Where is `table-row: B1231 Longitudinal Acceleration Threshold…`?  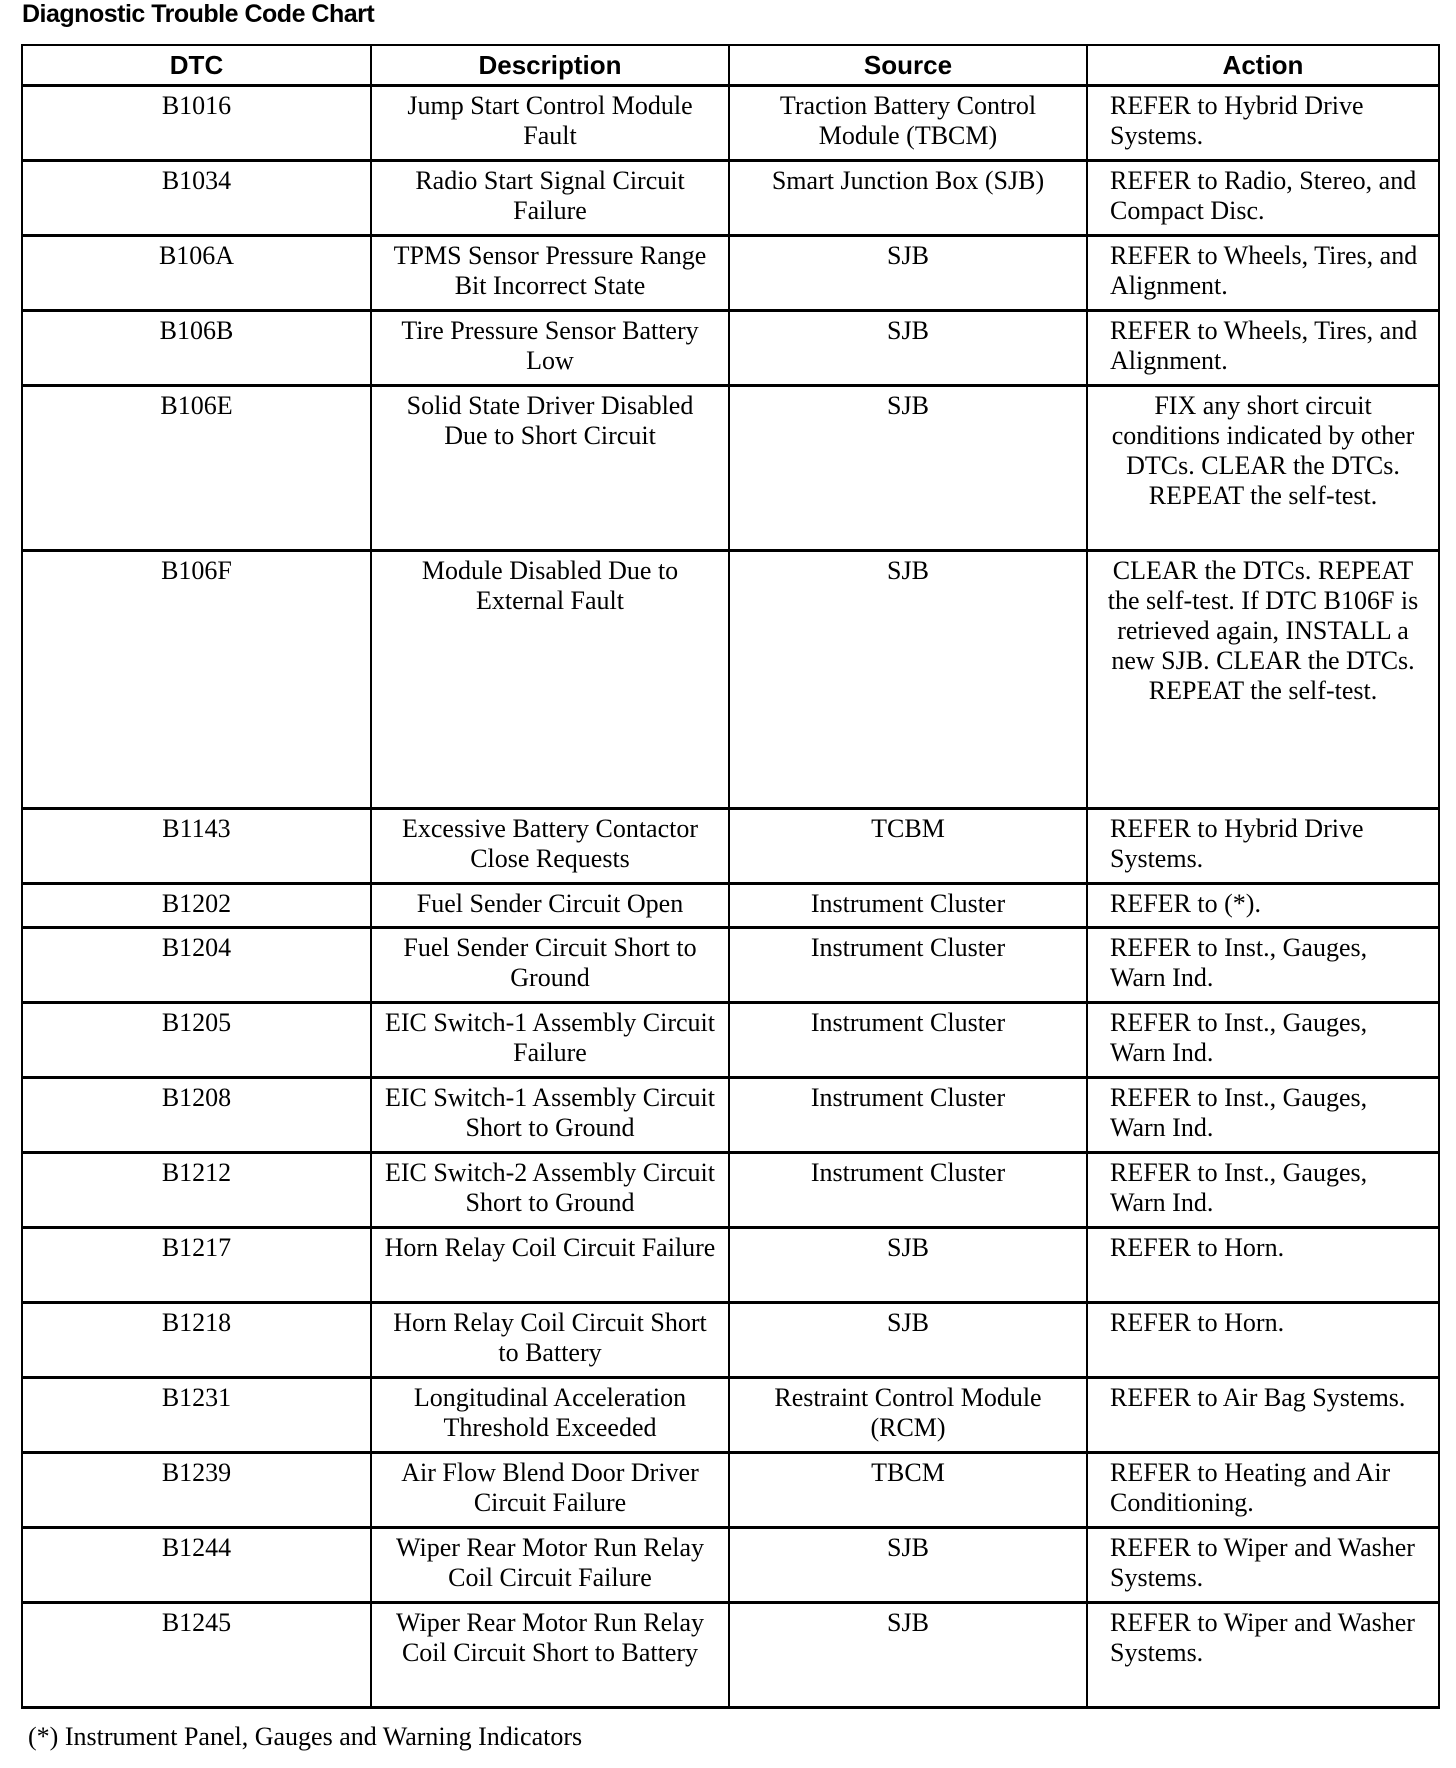 table-row: B1231 Longitudinal Acceleration Threshold… is located at coordinates (730, 1415).